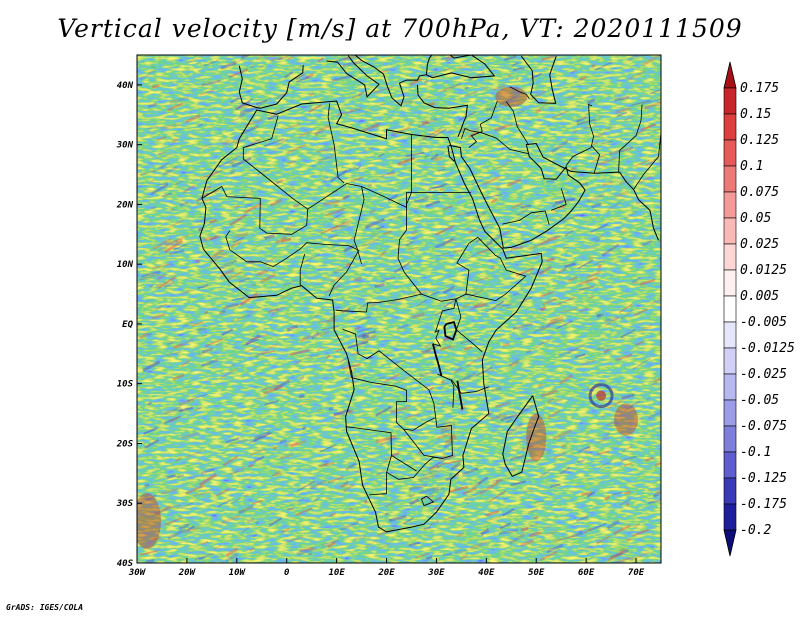  What do you see at coordinates (125, 86) in the screenshot?
I see `lat-label: 40N` at bounding box center [125, 86].